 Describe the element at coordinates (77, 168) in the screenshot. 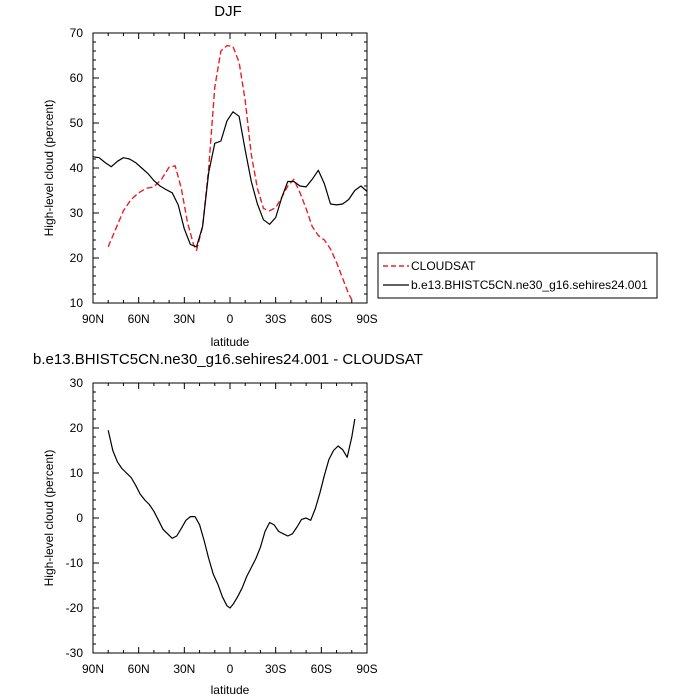

I see `top-ytick-label: 40` at that location.